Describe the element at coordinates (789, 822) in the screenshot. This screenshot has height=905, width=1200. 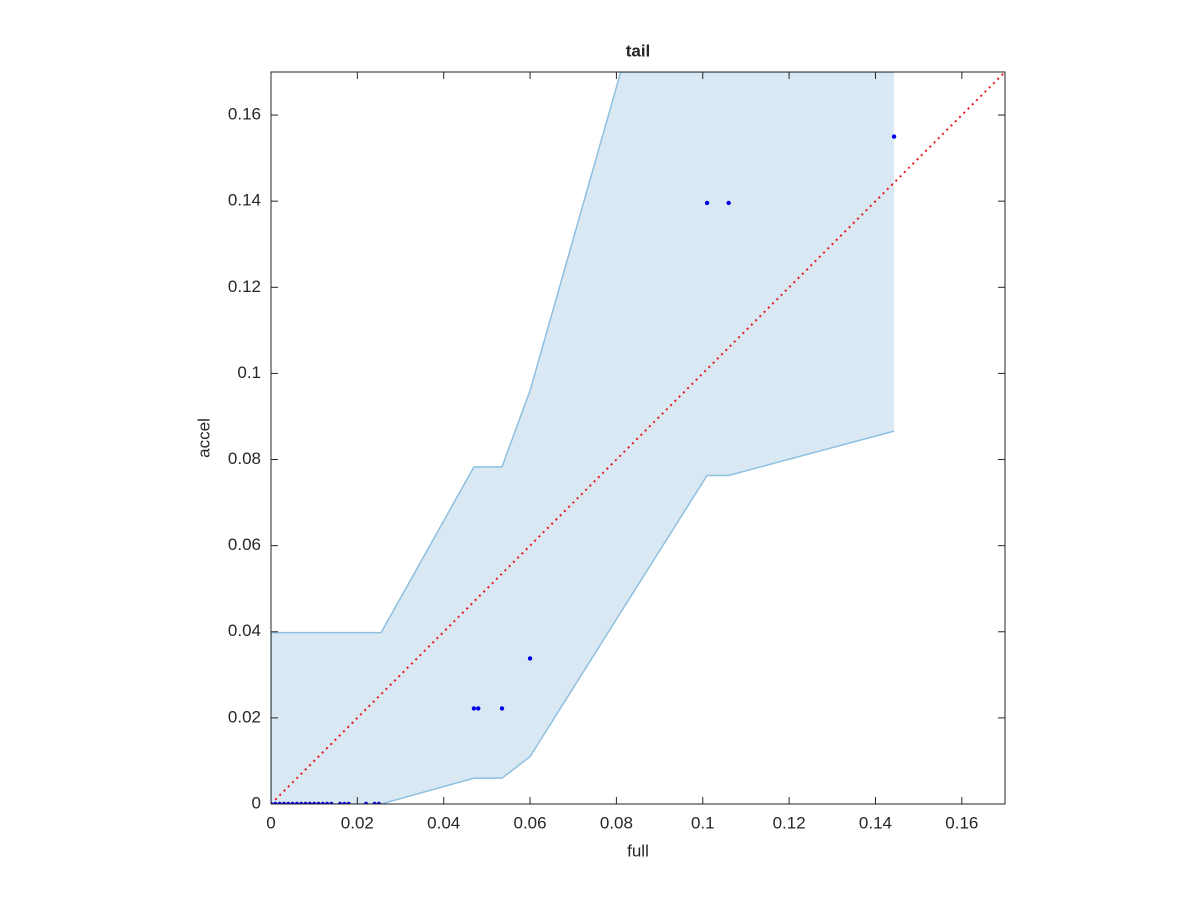
I see `x-tick-label: 0.12` at that location.